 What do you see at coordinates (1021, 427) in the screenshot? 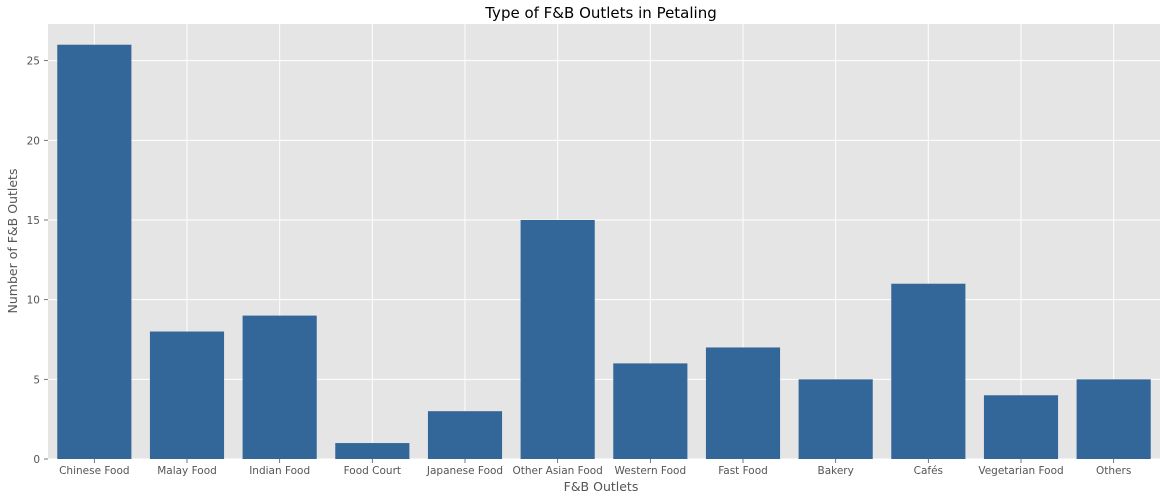
I see `bar-vegetarian-food` at bounding box center [1021, 427].